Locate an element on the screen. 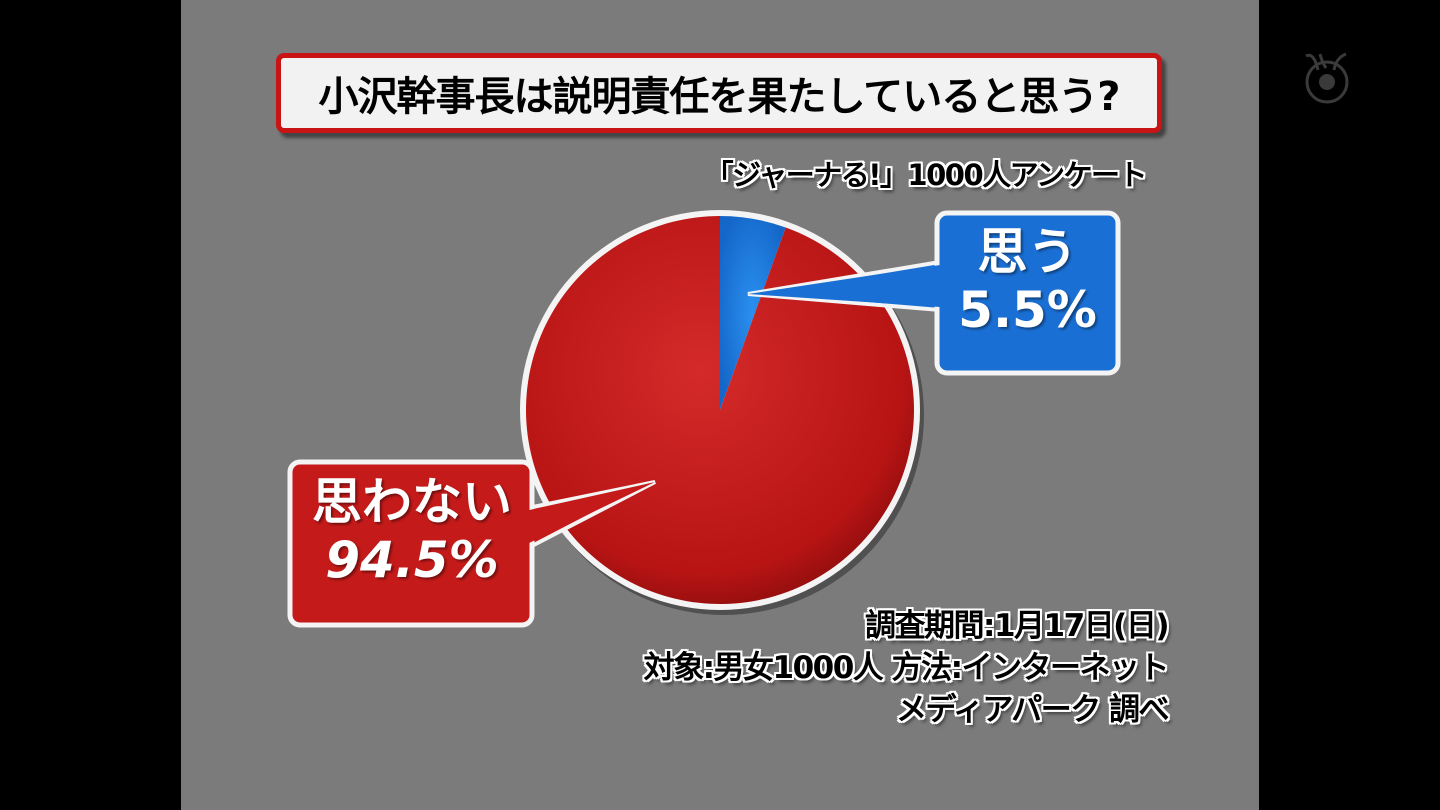 The height and width of the screenshot is (810, 1440). chart-title: 小沢幹事長は説明責任を果たしていると思う? is located at coordinates (719, 97).